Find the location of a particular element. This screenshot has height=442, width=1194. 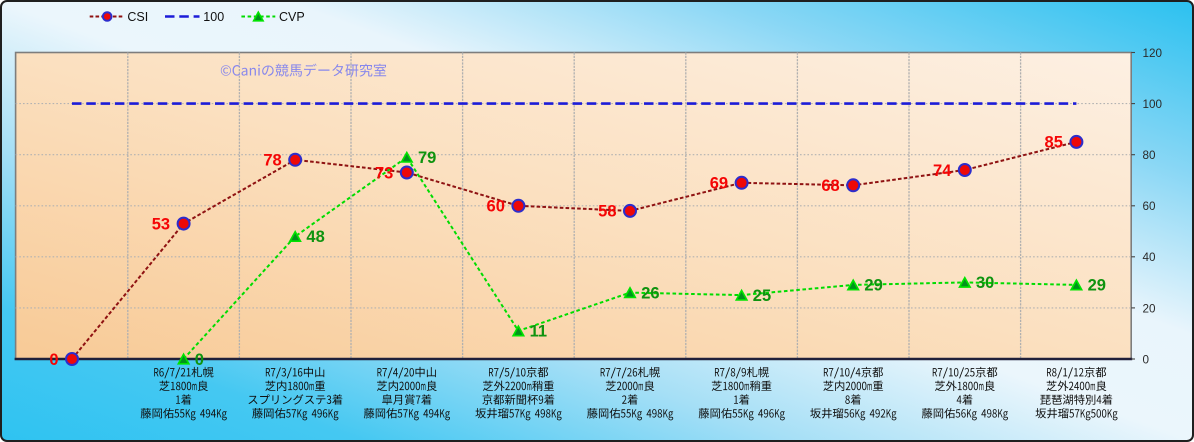

svg-text: 80 is located at coordinates (1150, 155).